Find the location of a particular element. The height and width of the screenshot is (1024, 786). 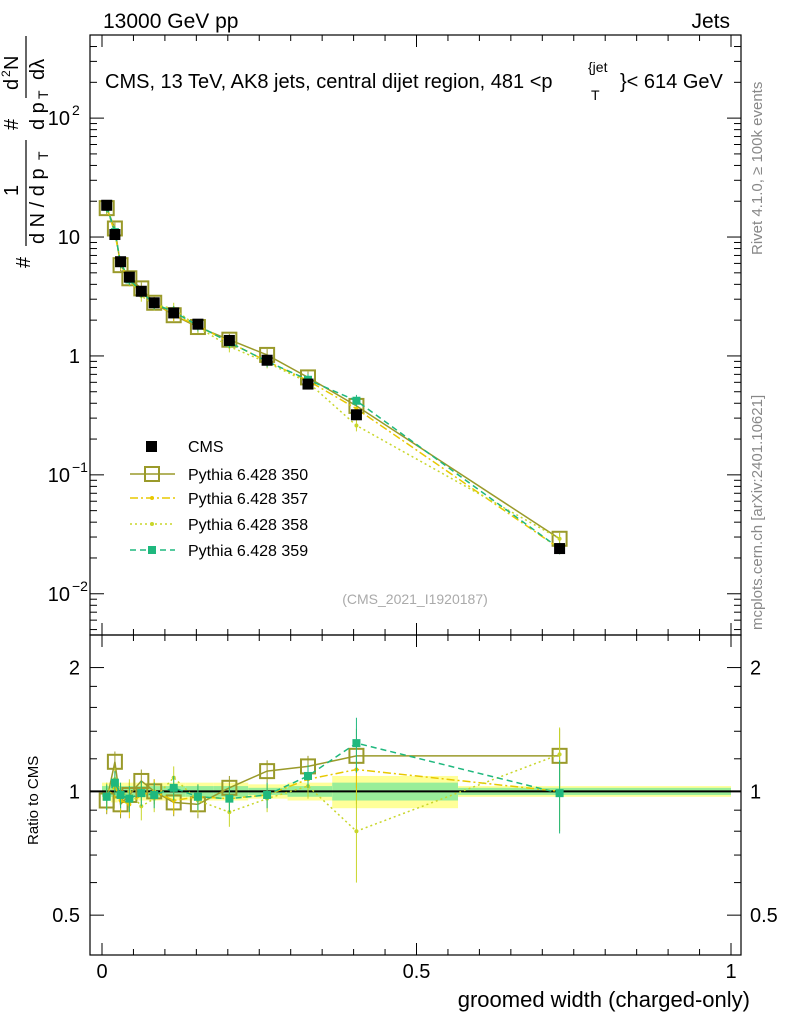

legend-label: Pythia 6.428 350 is located at coordinates (248, 475).